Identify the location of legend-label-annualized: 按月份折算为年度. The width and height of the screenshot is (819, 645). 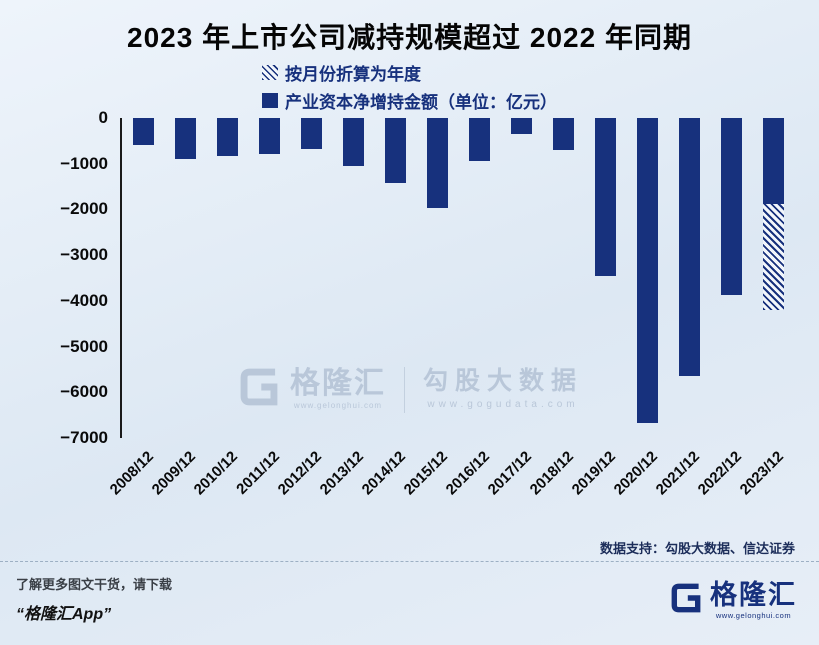
(353, 74).